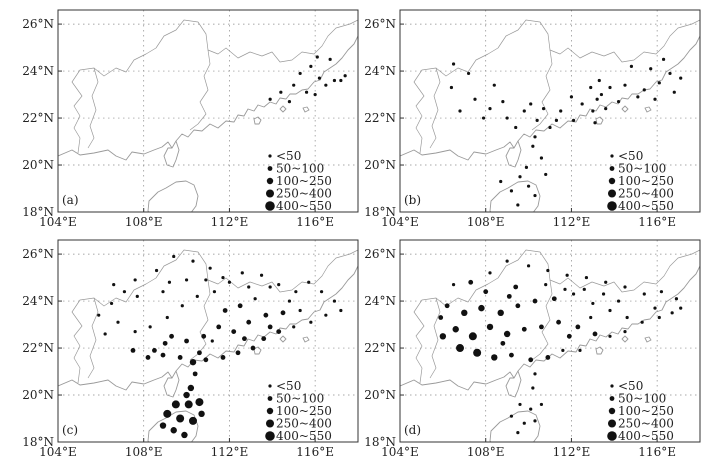 Image resolution: width=728 pixels, height=471 pixels. Describe the element at coordinates (38, 212) in the screenshot. I see `y-tick-label: 18°N` at that location.